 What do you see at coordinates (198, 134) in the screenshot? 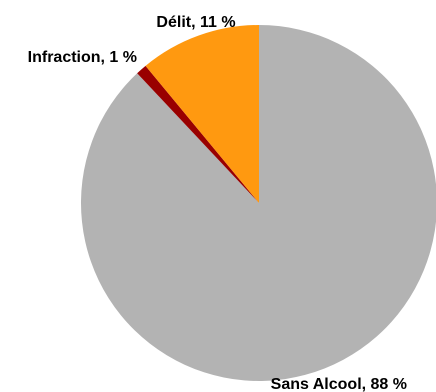
I see `pie-slice-infraction` at bounding box center [198, 134].